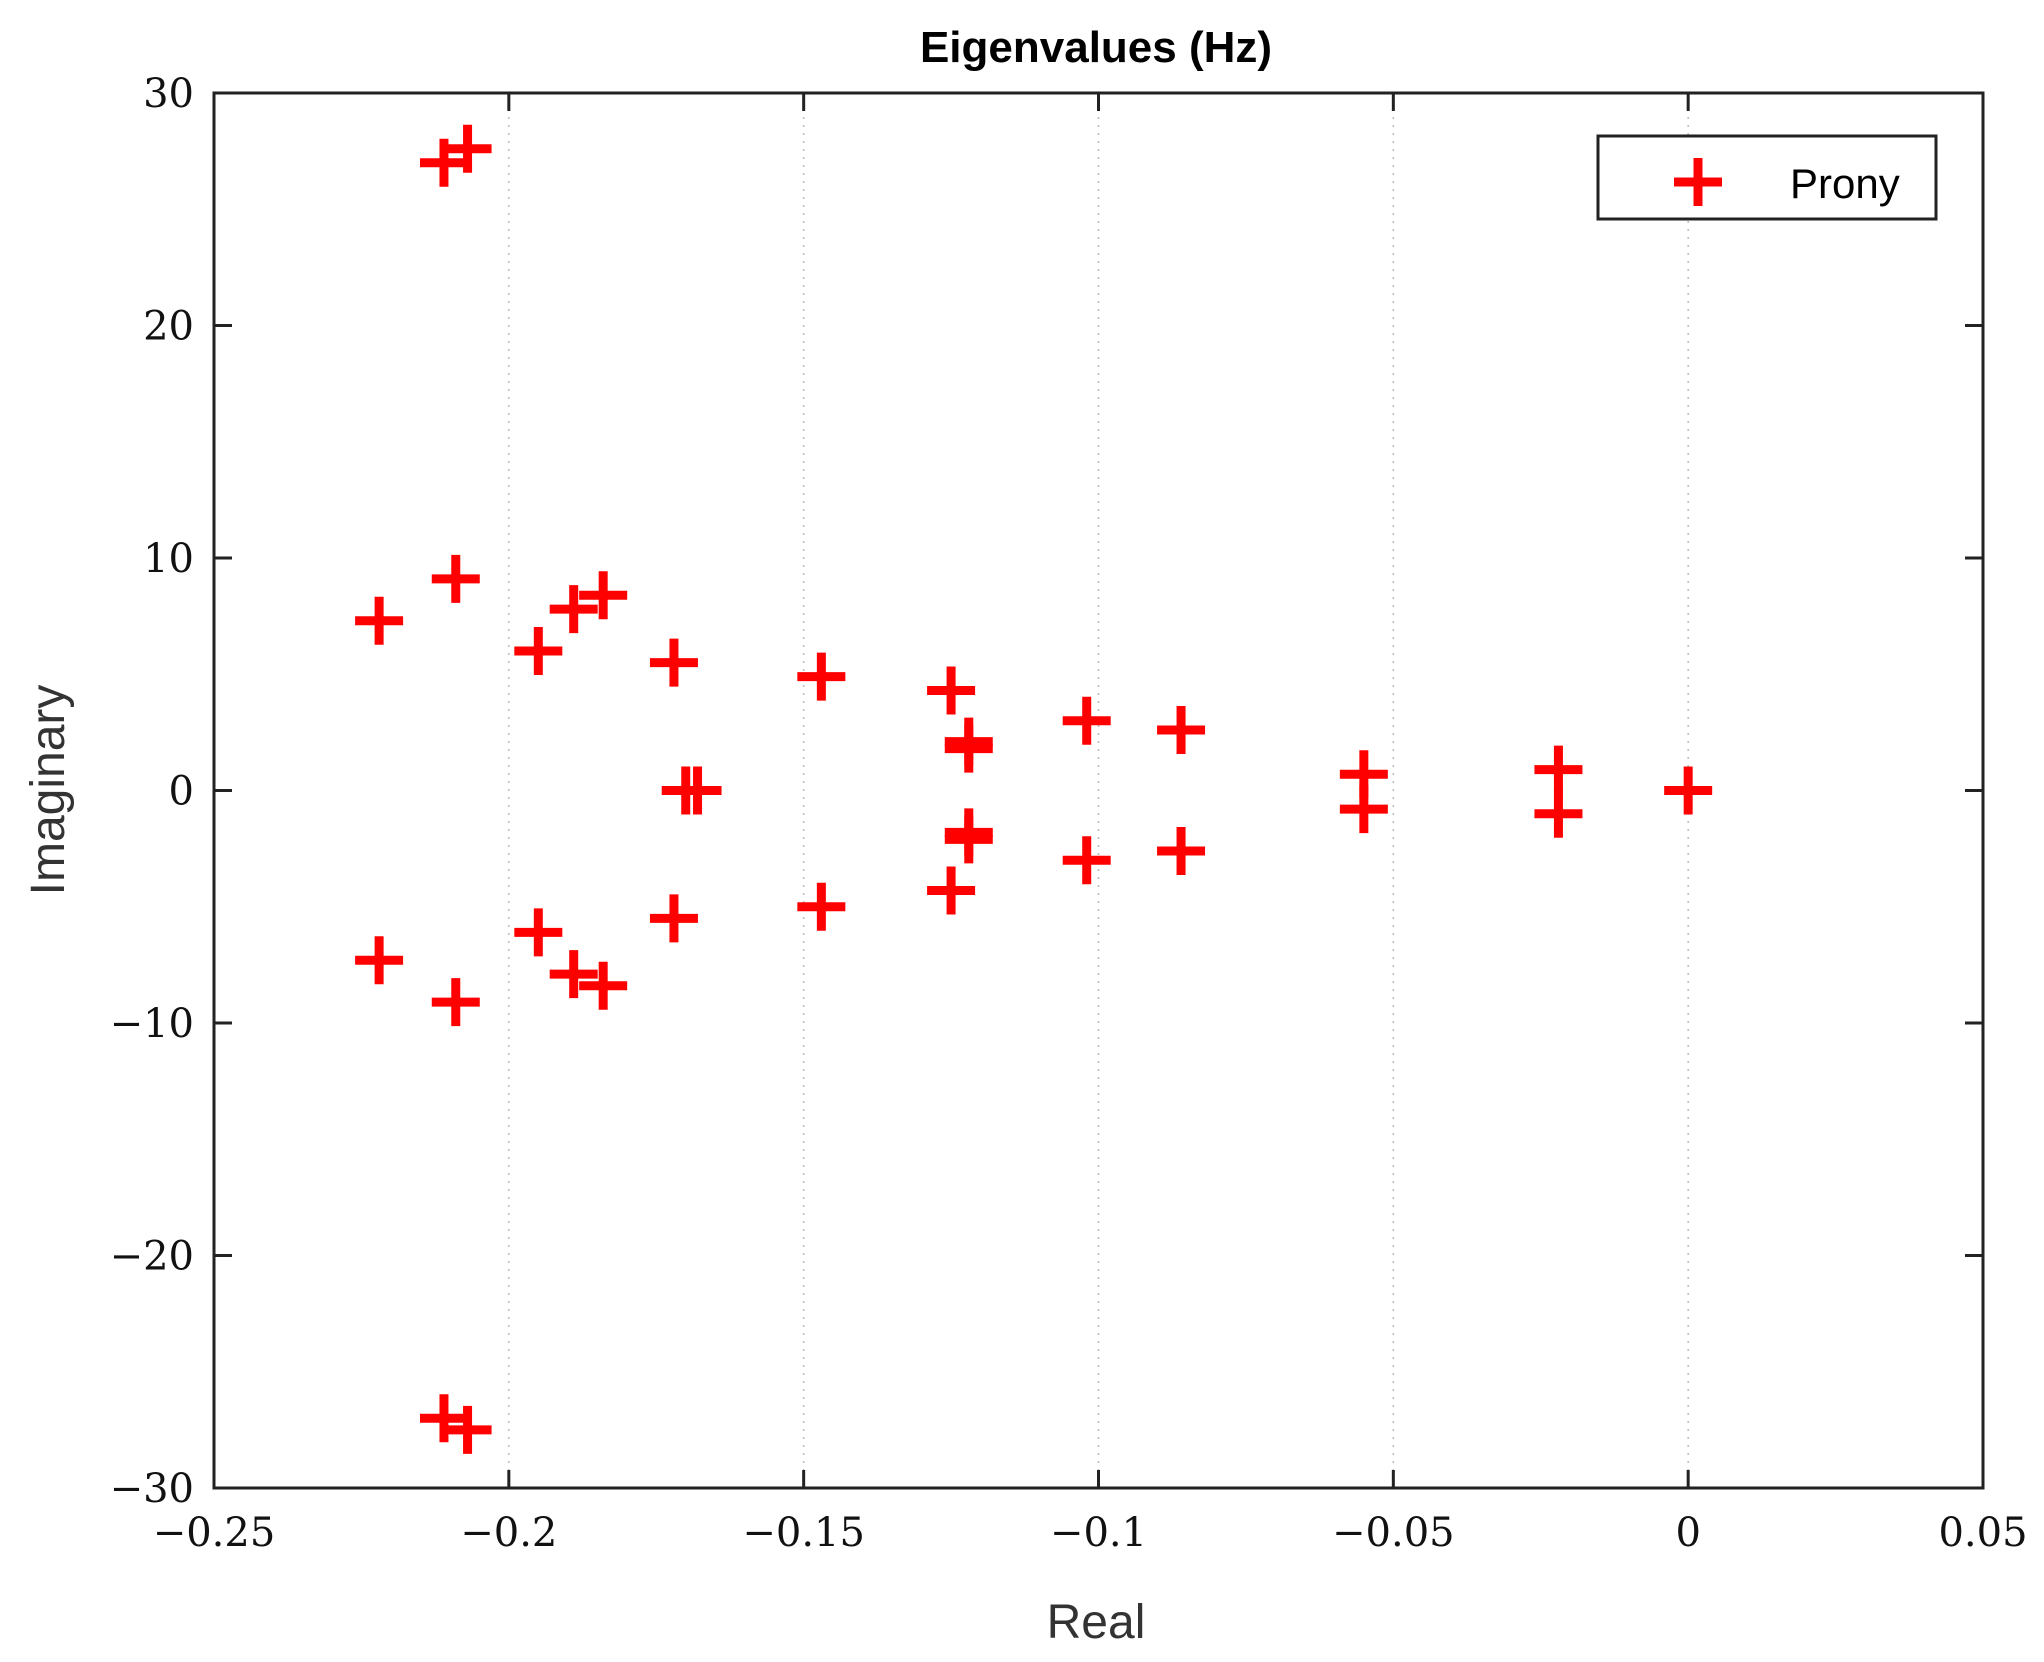 The width and height of the screenshot is (2044, 1662). I want to click on x-tick-label: −0.15, so click(803, 1533).